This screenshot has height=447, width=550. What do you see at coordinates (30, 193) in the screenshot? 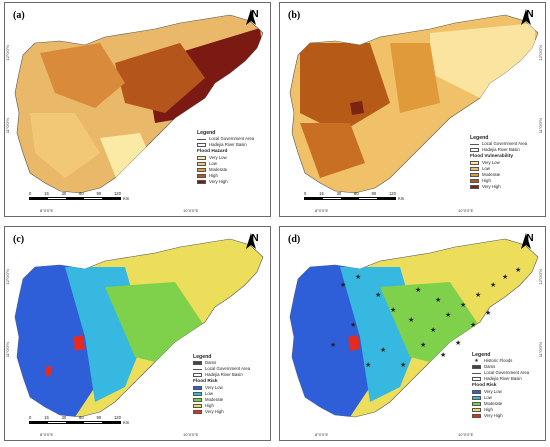
I see `scale-tick: 0` at bounding box center [30, 193].